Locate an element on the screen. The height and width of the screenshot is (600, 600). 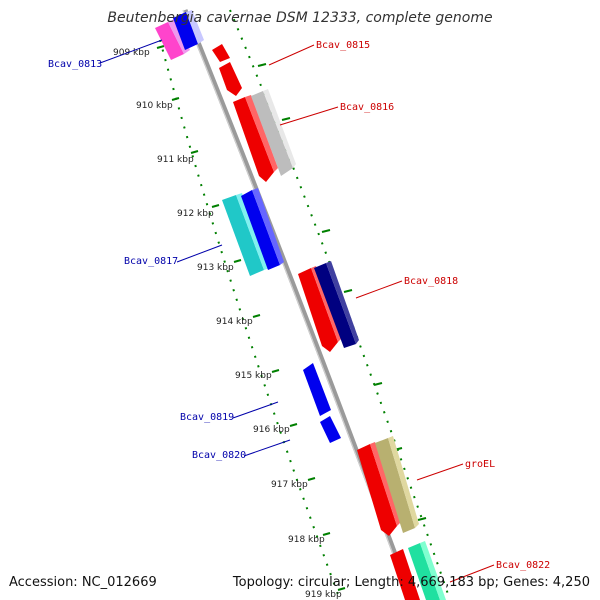
tick-label: 910 kbp is located at coordinates (154, 106).